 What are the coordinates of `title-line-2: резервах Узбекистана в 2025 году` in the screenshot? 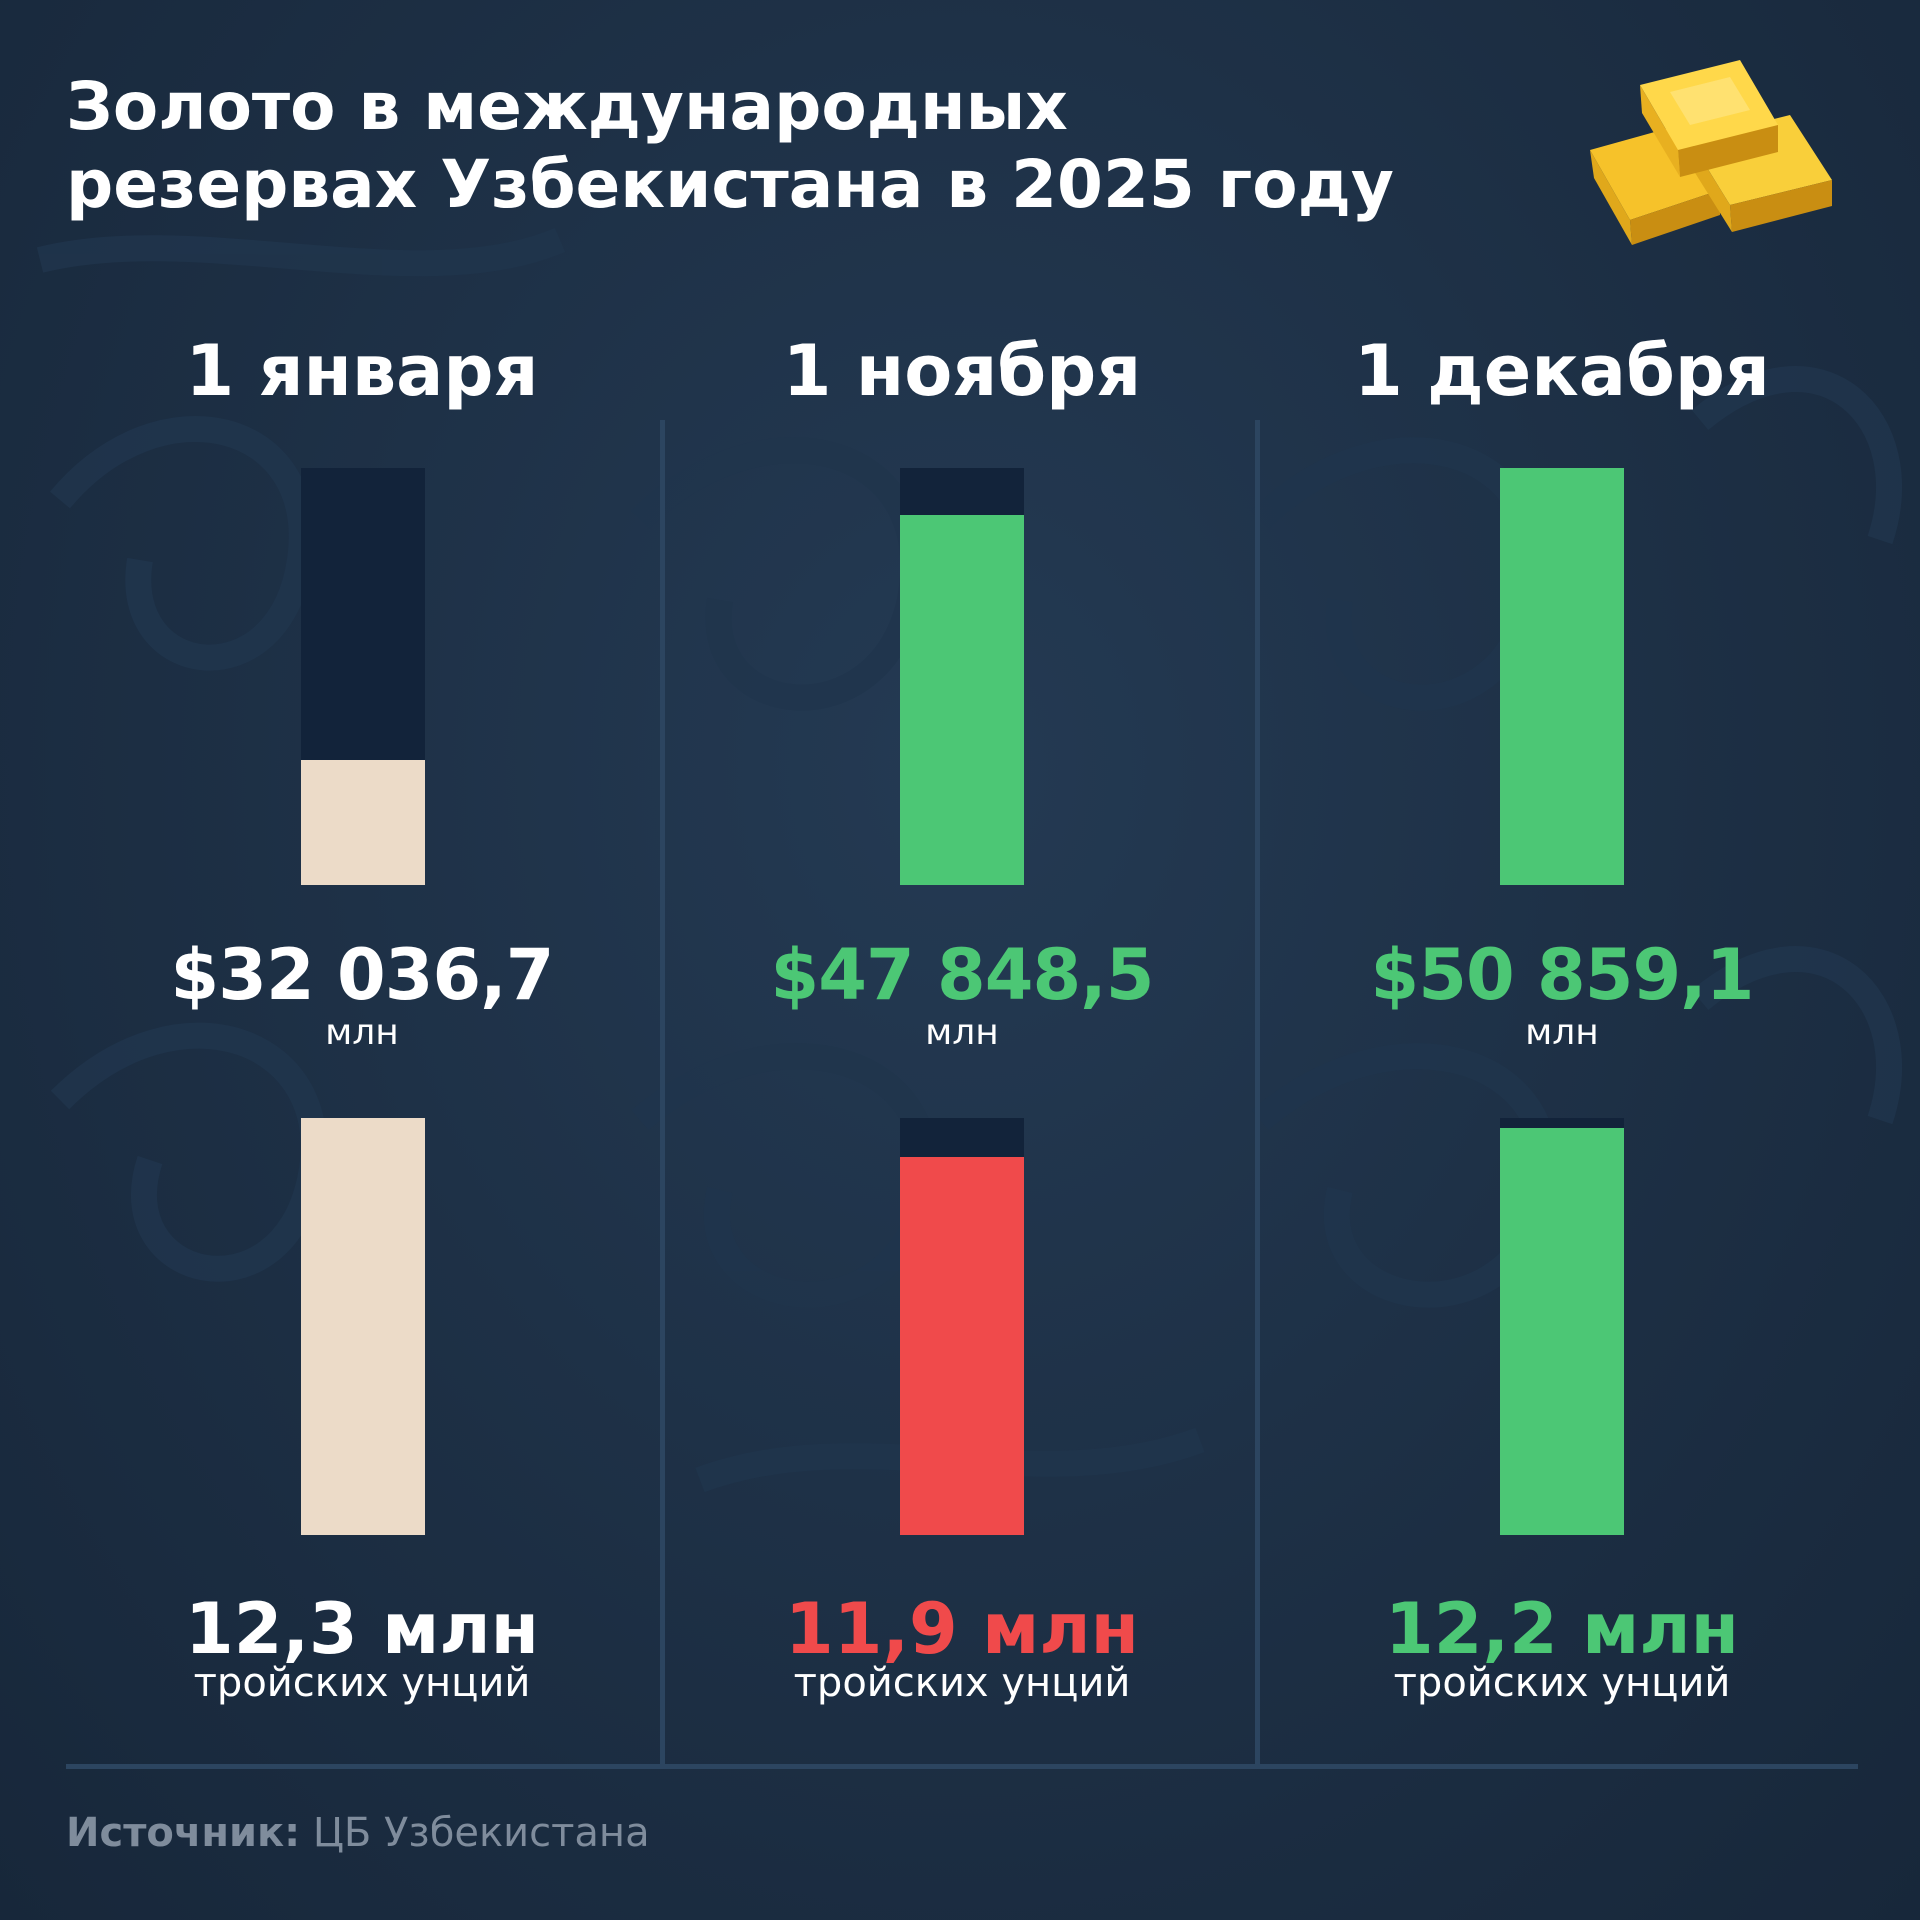 It's located at (730, 184).